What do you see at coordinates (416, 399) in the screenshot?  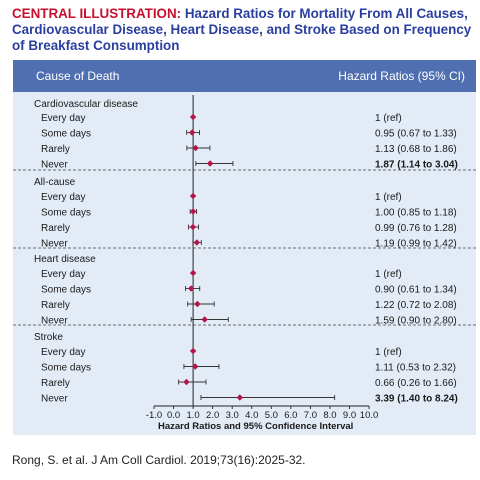 I see `hr-value-text: 3.39 (1.40 to 8.24)` at bounding box center [416, 399].